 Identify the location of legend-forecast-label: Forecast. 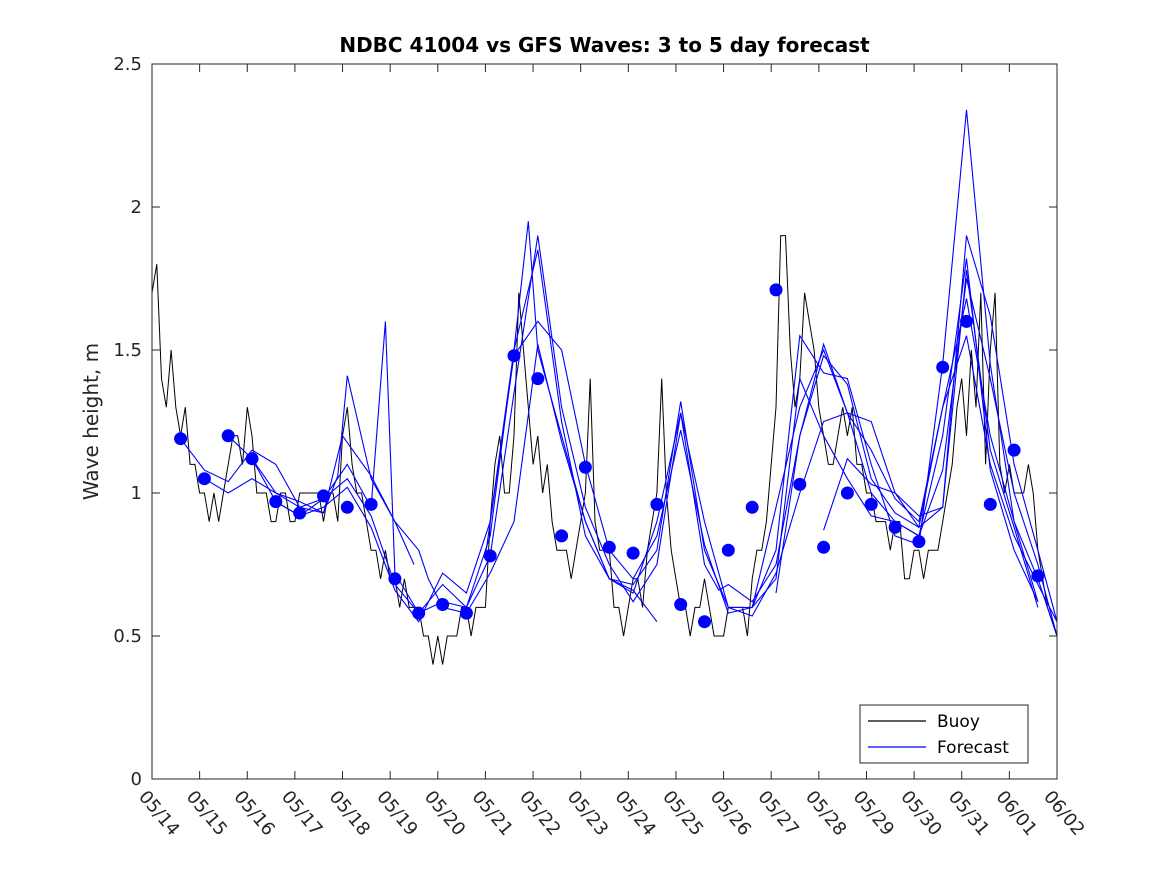
(973, 748).